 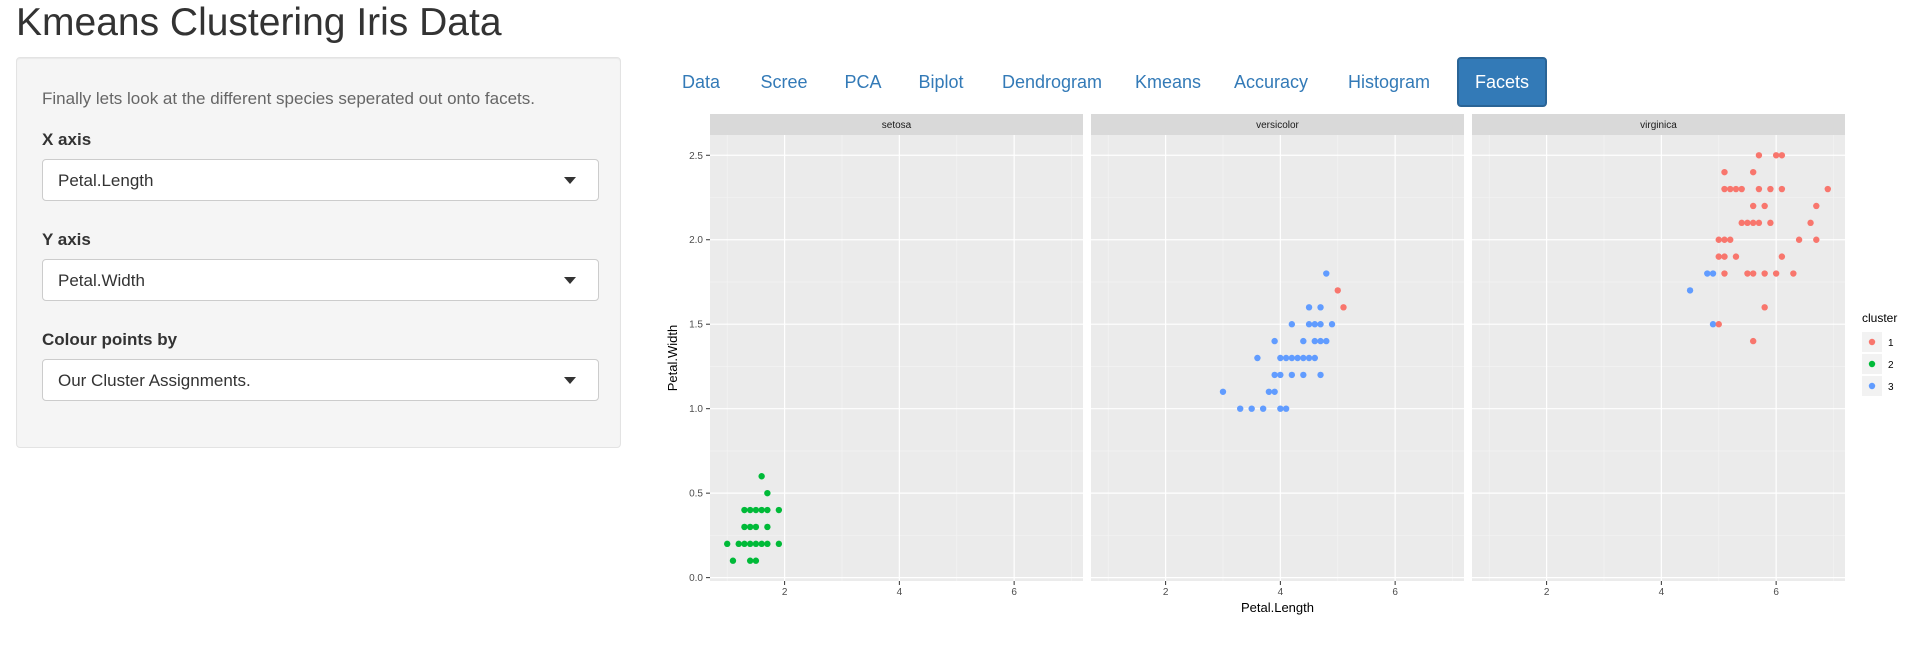 What do you see at coordinates (1502, 82) in the screenshot?
I see `tab-facets: Facets` at bounding box center [1502, 82].